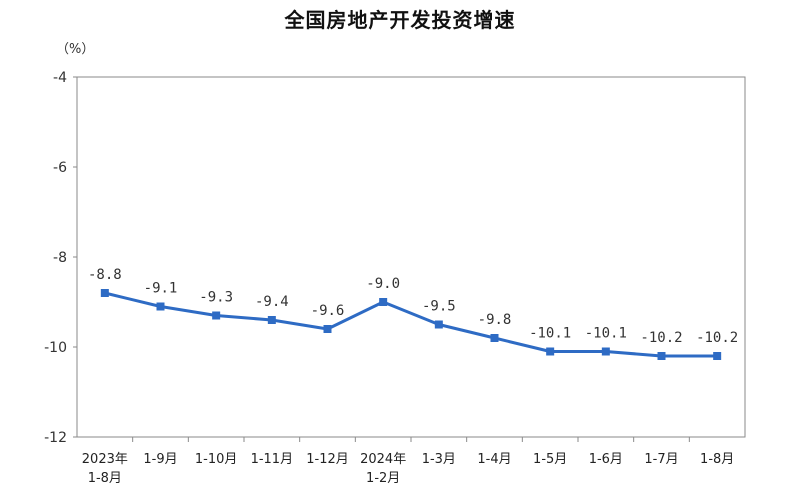  What do you see at coordinates (328, 311) in the screenshot?
I see `data-label: -9.6` at bounding box center [328, 311].